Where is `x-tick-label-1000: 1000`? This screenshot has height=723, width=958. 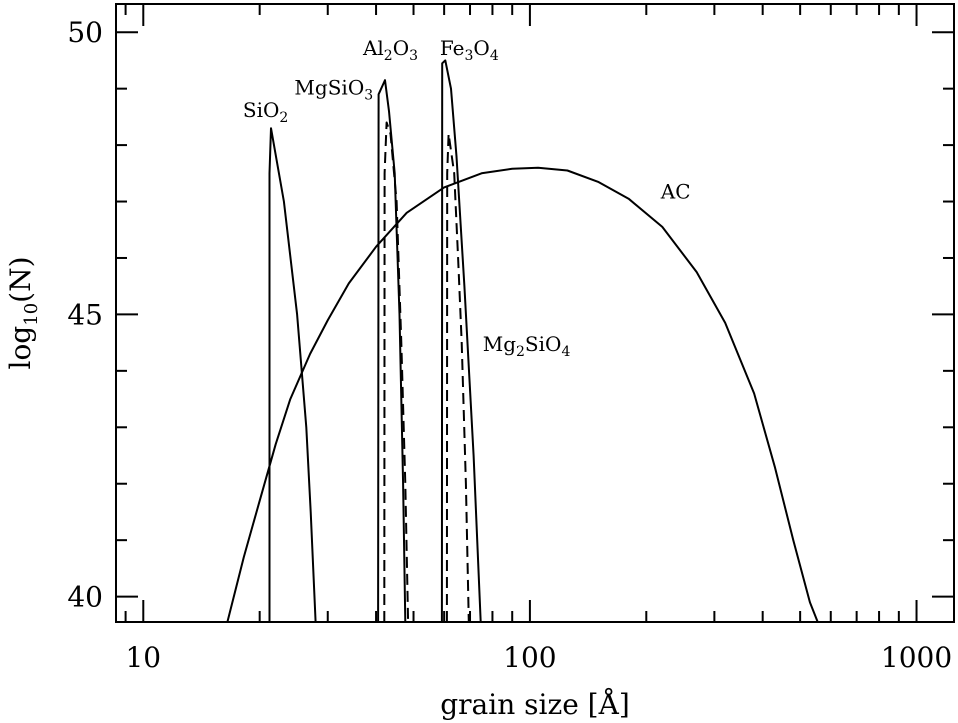 x-tick-label-1000: 1000 is located at coordinates (916, 657).